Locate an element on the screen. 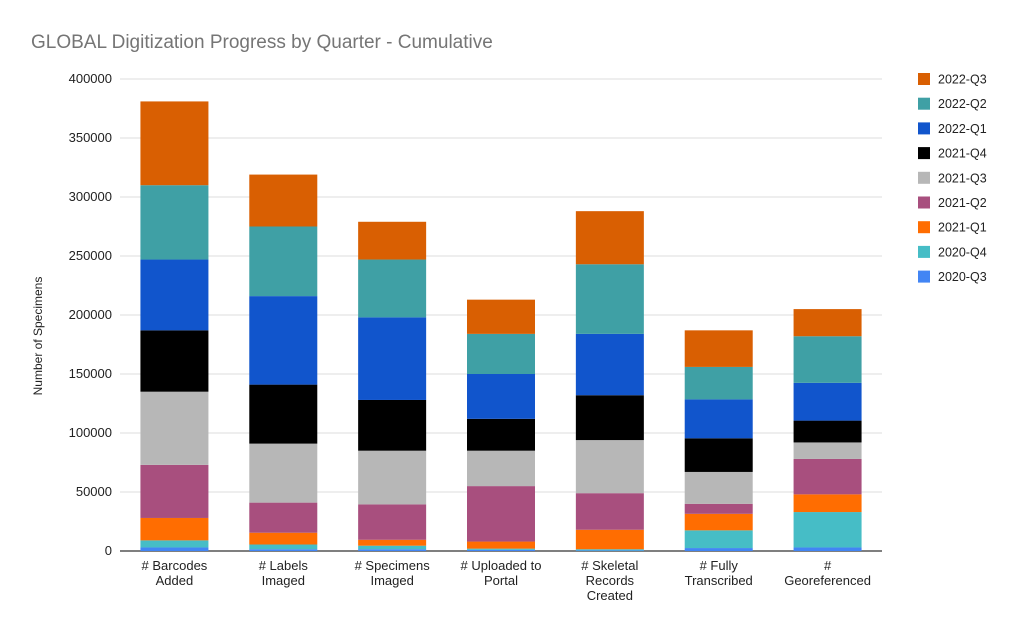  y-tick-label: 100000 is located at coordinates (90, 432).